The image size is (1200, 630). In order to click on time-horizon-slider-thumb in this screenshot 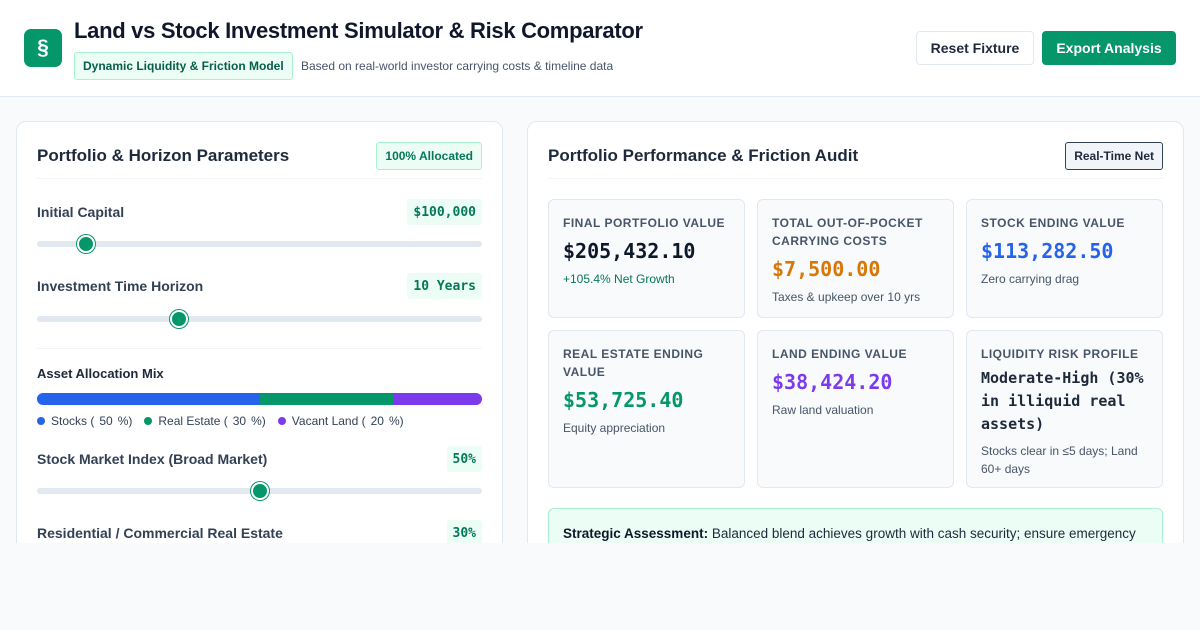, I will do `click(179, 319)`.